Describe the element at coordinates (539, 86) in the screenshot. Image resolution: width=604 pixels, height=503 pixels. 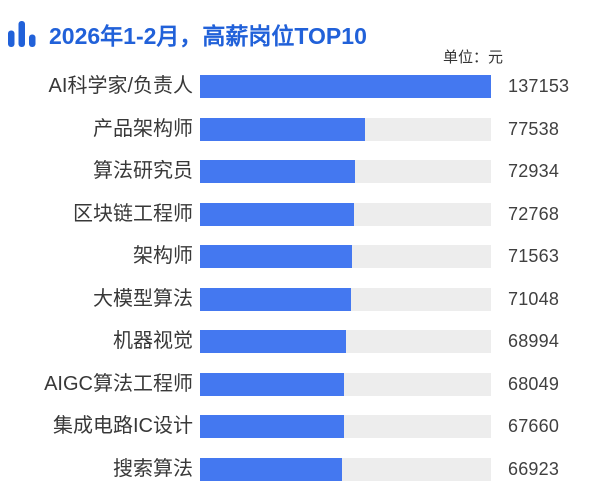
I see `bar-value: 137153` at that location.